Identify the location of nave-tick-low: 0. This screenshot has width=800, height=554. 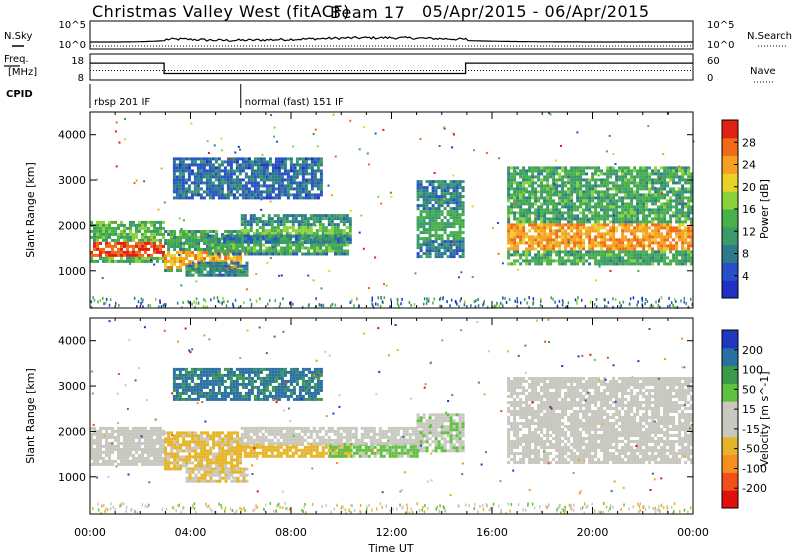
(710, 78).